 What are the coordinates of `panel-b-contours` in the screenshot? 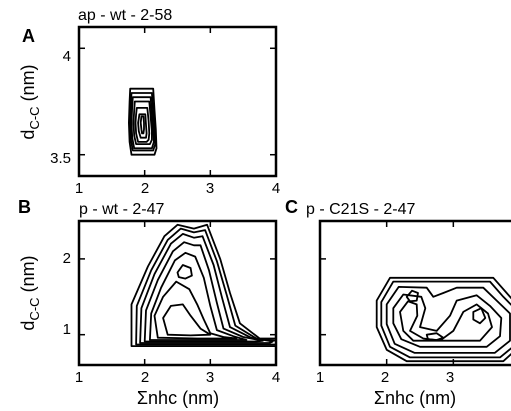 It's located at (203, 285).